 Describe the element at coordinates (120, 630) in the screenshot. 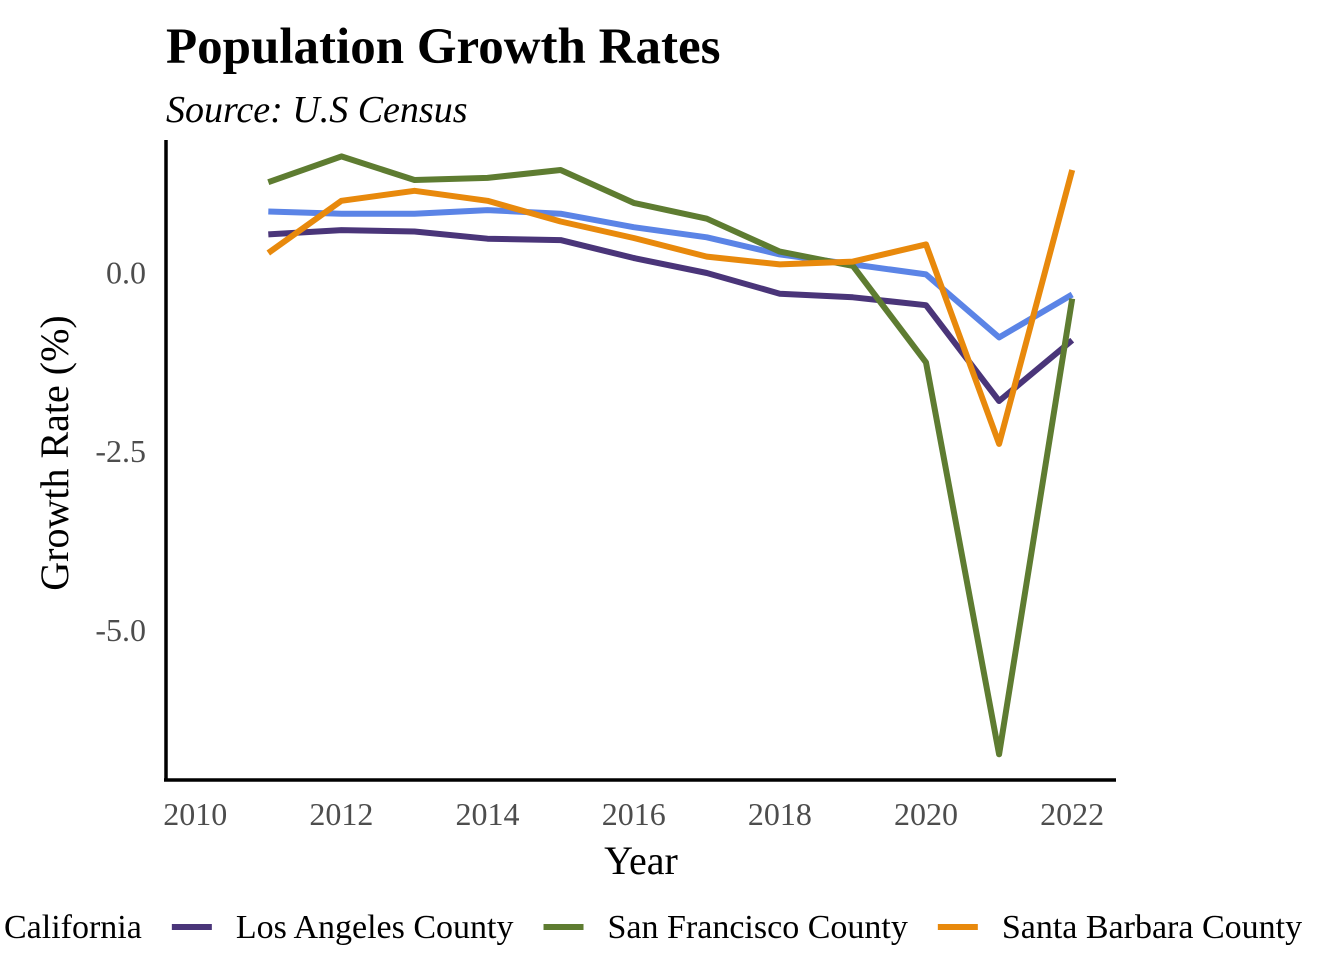

I see `y-tick-label: -5.0` at that location.